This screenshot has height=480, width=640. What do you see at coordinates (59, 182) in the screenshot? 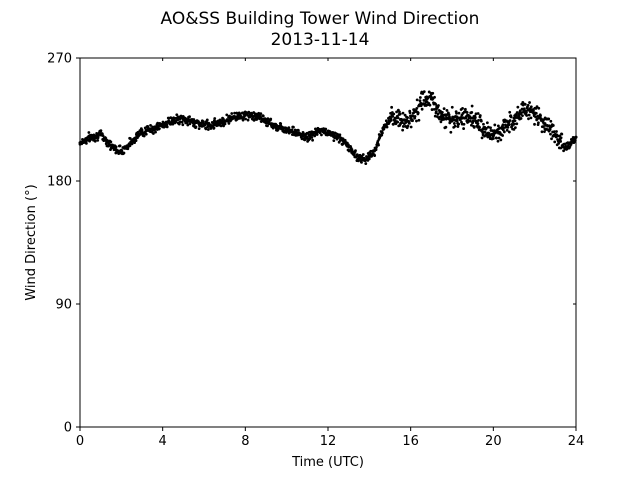
I see `y-tick-label: 180` at bounding box center [59, 182].